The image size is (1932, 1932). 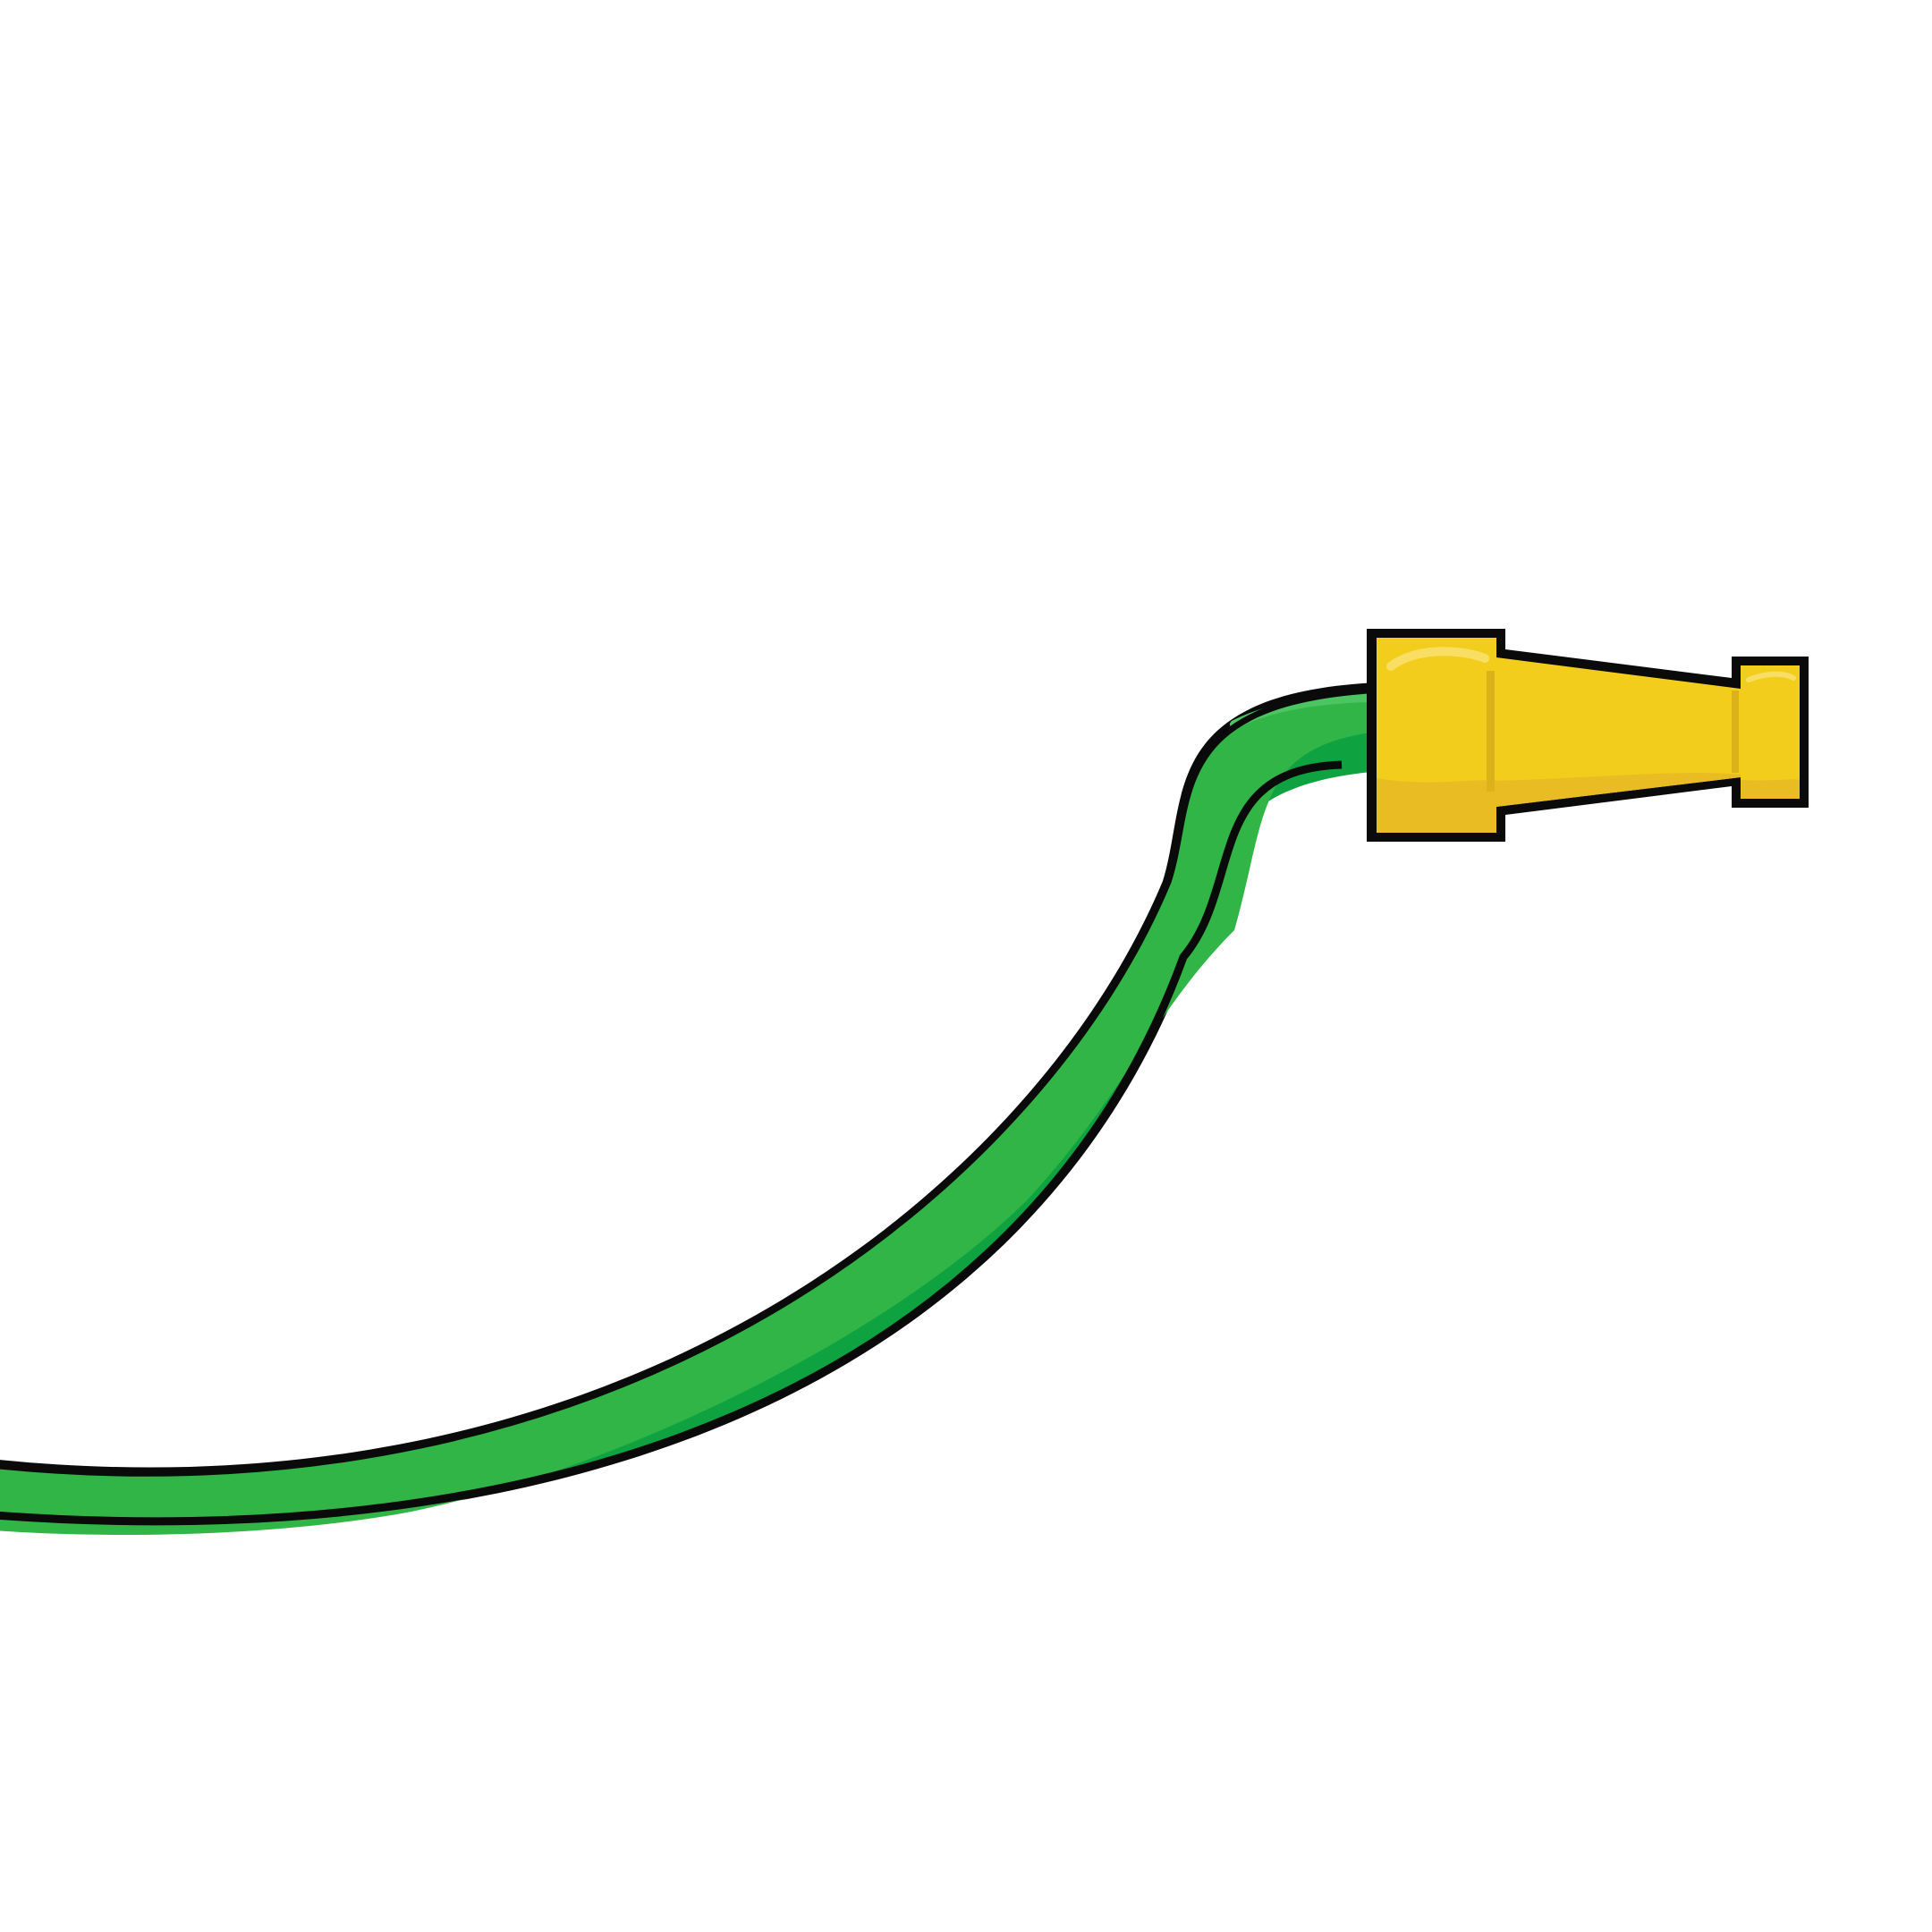 I want to click on nozzle-rib-right, so click(x=1735, y=732).